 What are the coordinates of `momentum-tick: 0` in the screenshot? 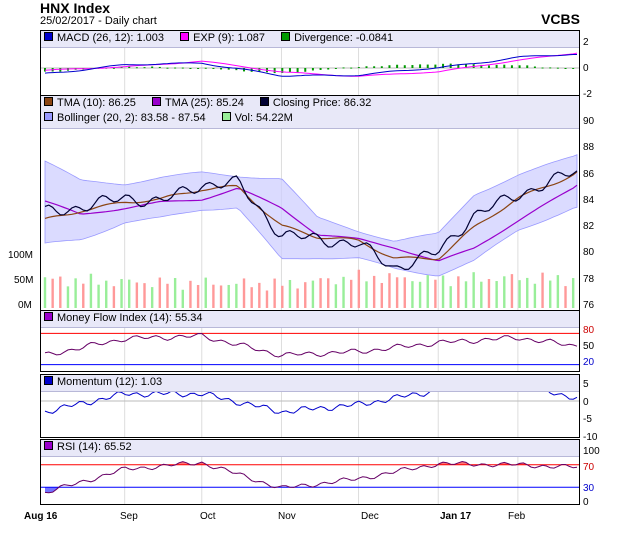 It's located at (586, 402).